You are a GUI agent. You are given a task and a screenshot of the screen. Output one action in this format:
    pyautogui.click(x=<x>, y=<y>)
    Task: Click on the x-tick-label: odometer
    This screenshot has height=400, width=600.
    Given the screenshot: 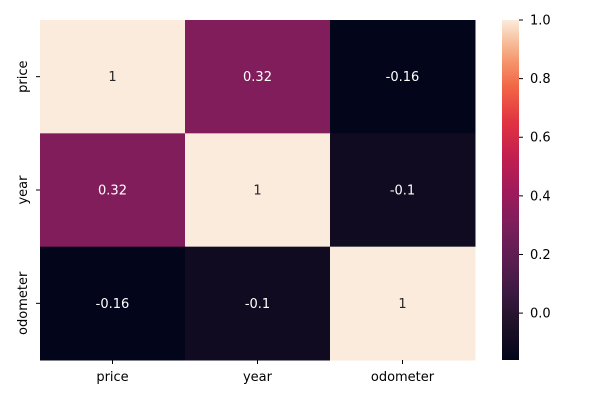 What is the action you would take?
    pyautogui.click(x=403, y=377)
    